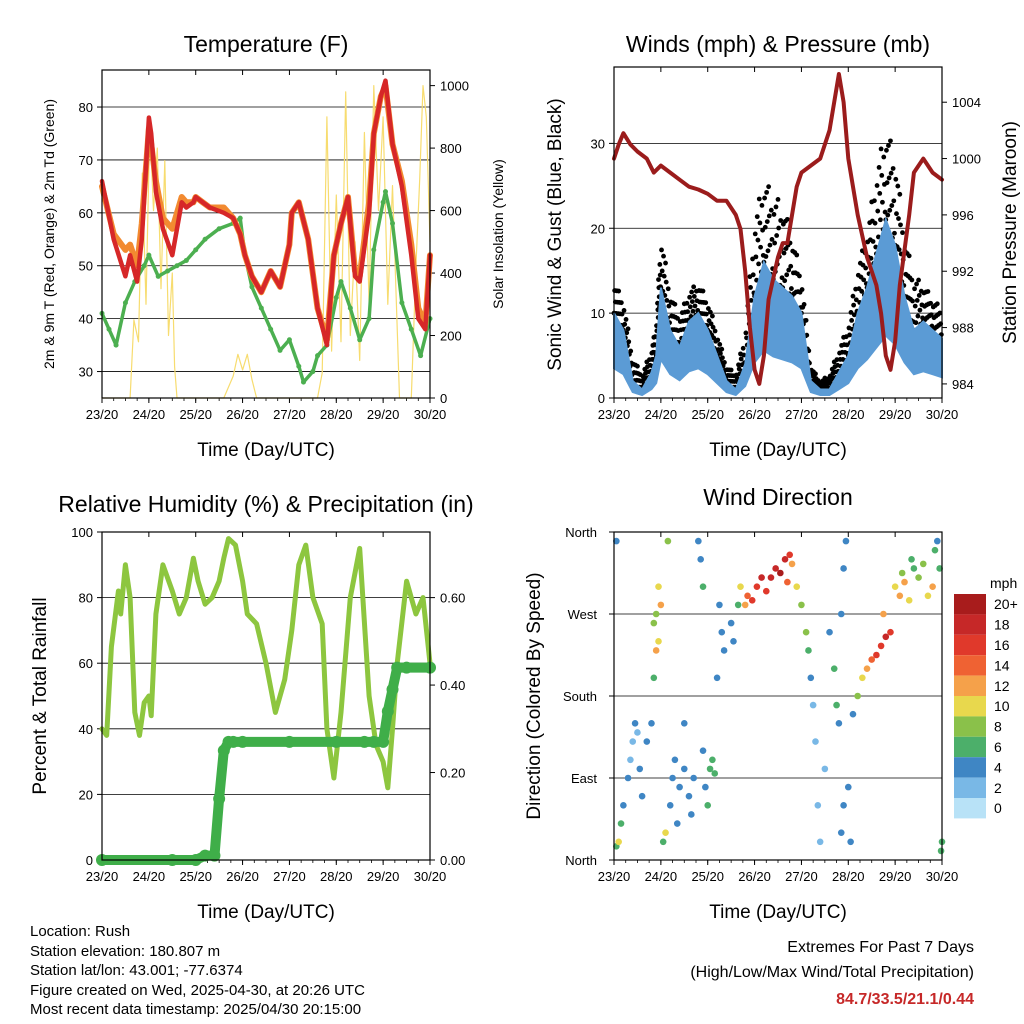 This screenshot has height=1024, width=1024. I want to click on extremes-subtitle: (High/Low/Max Wind/Total Precipitation), so click(832, 972).